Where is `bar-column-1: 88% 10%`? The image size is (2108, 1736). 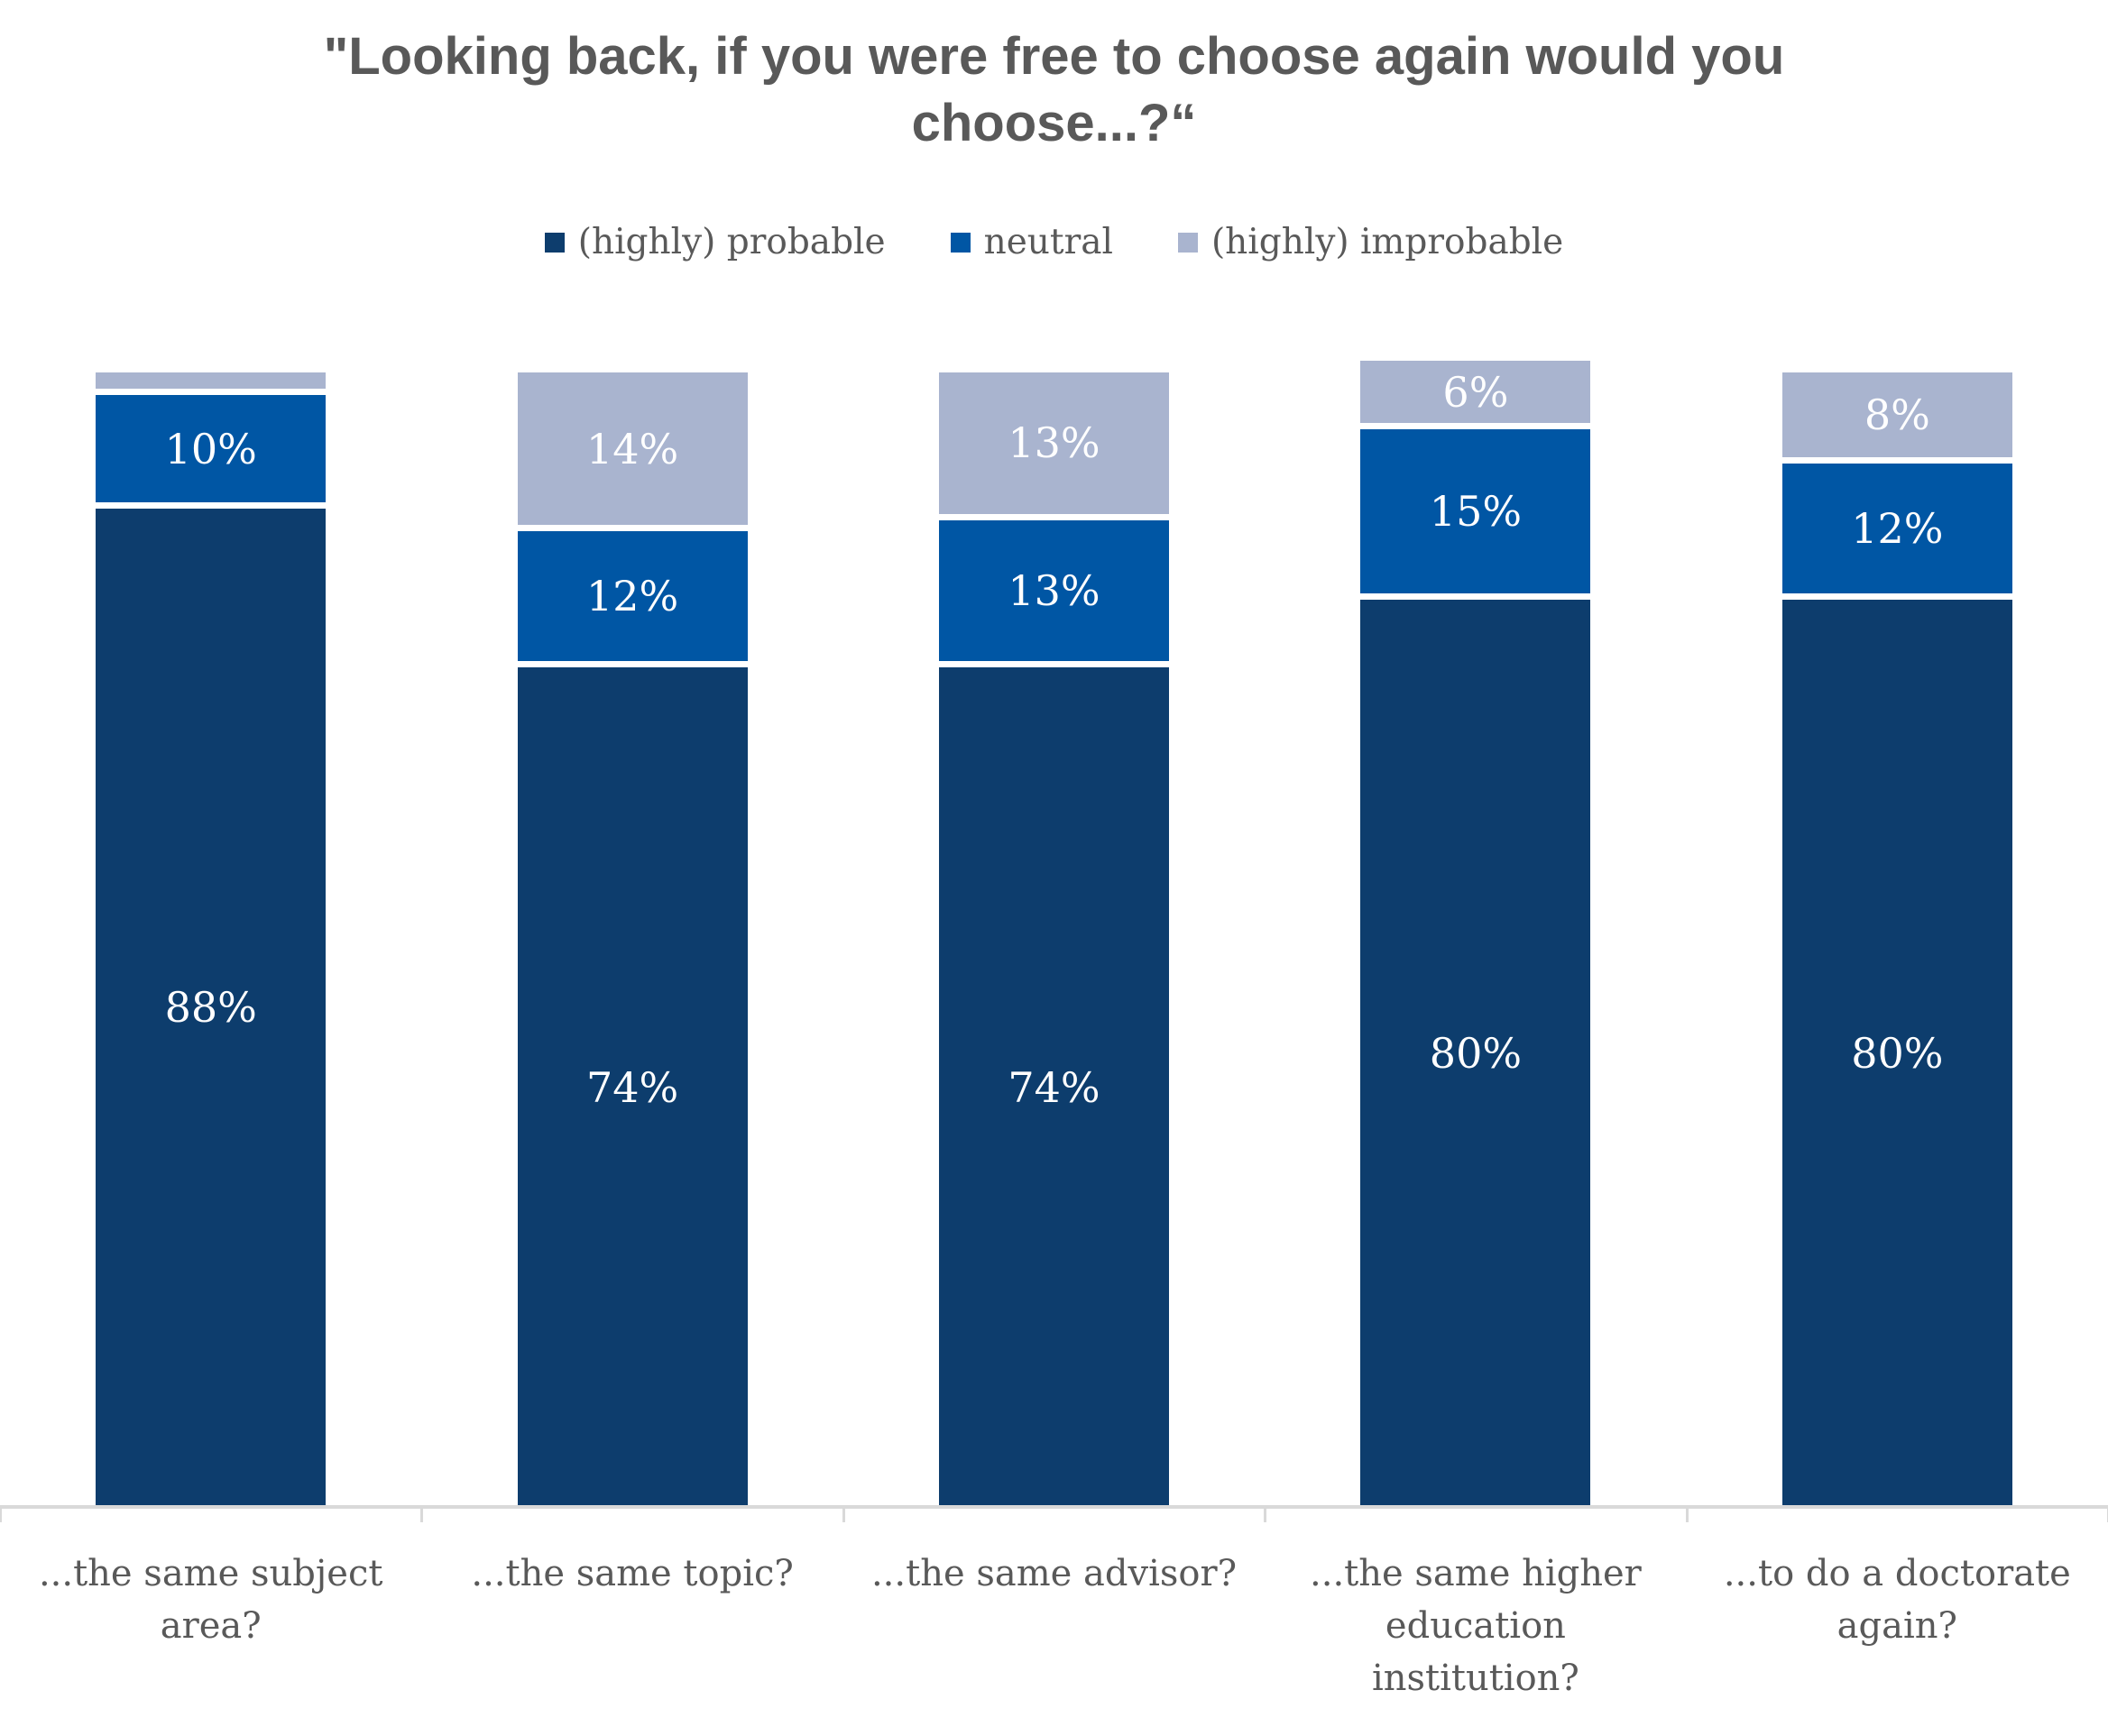 bar-column-1: 88% 10% is located at coordinates (210, 939).